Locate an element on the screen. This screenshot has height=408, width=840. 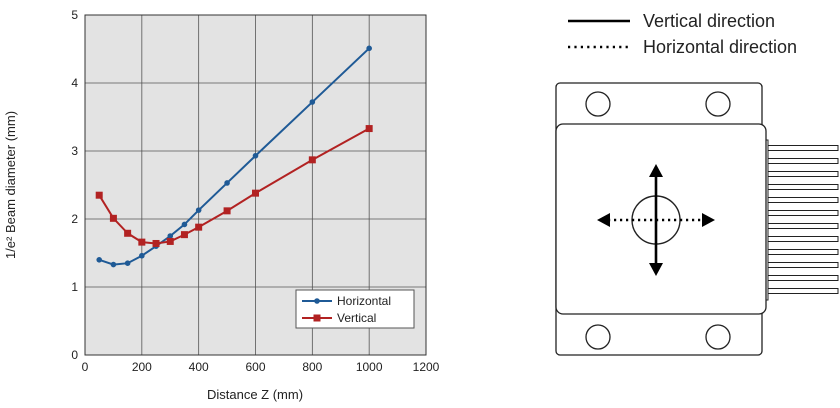
y-tick-label: 3 is located at coordinates (74, 151).